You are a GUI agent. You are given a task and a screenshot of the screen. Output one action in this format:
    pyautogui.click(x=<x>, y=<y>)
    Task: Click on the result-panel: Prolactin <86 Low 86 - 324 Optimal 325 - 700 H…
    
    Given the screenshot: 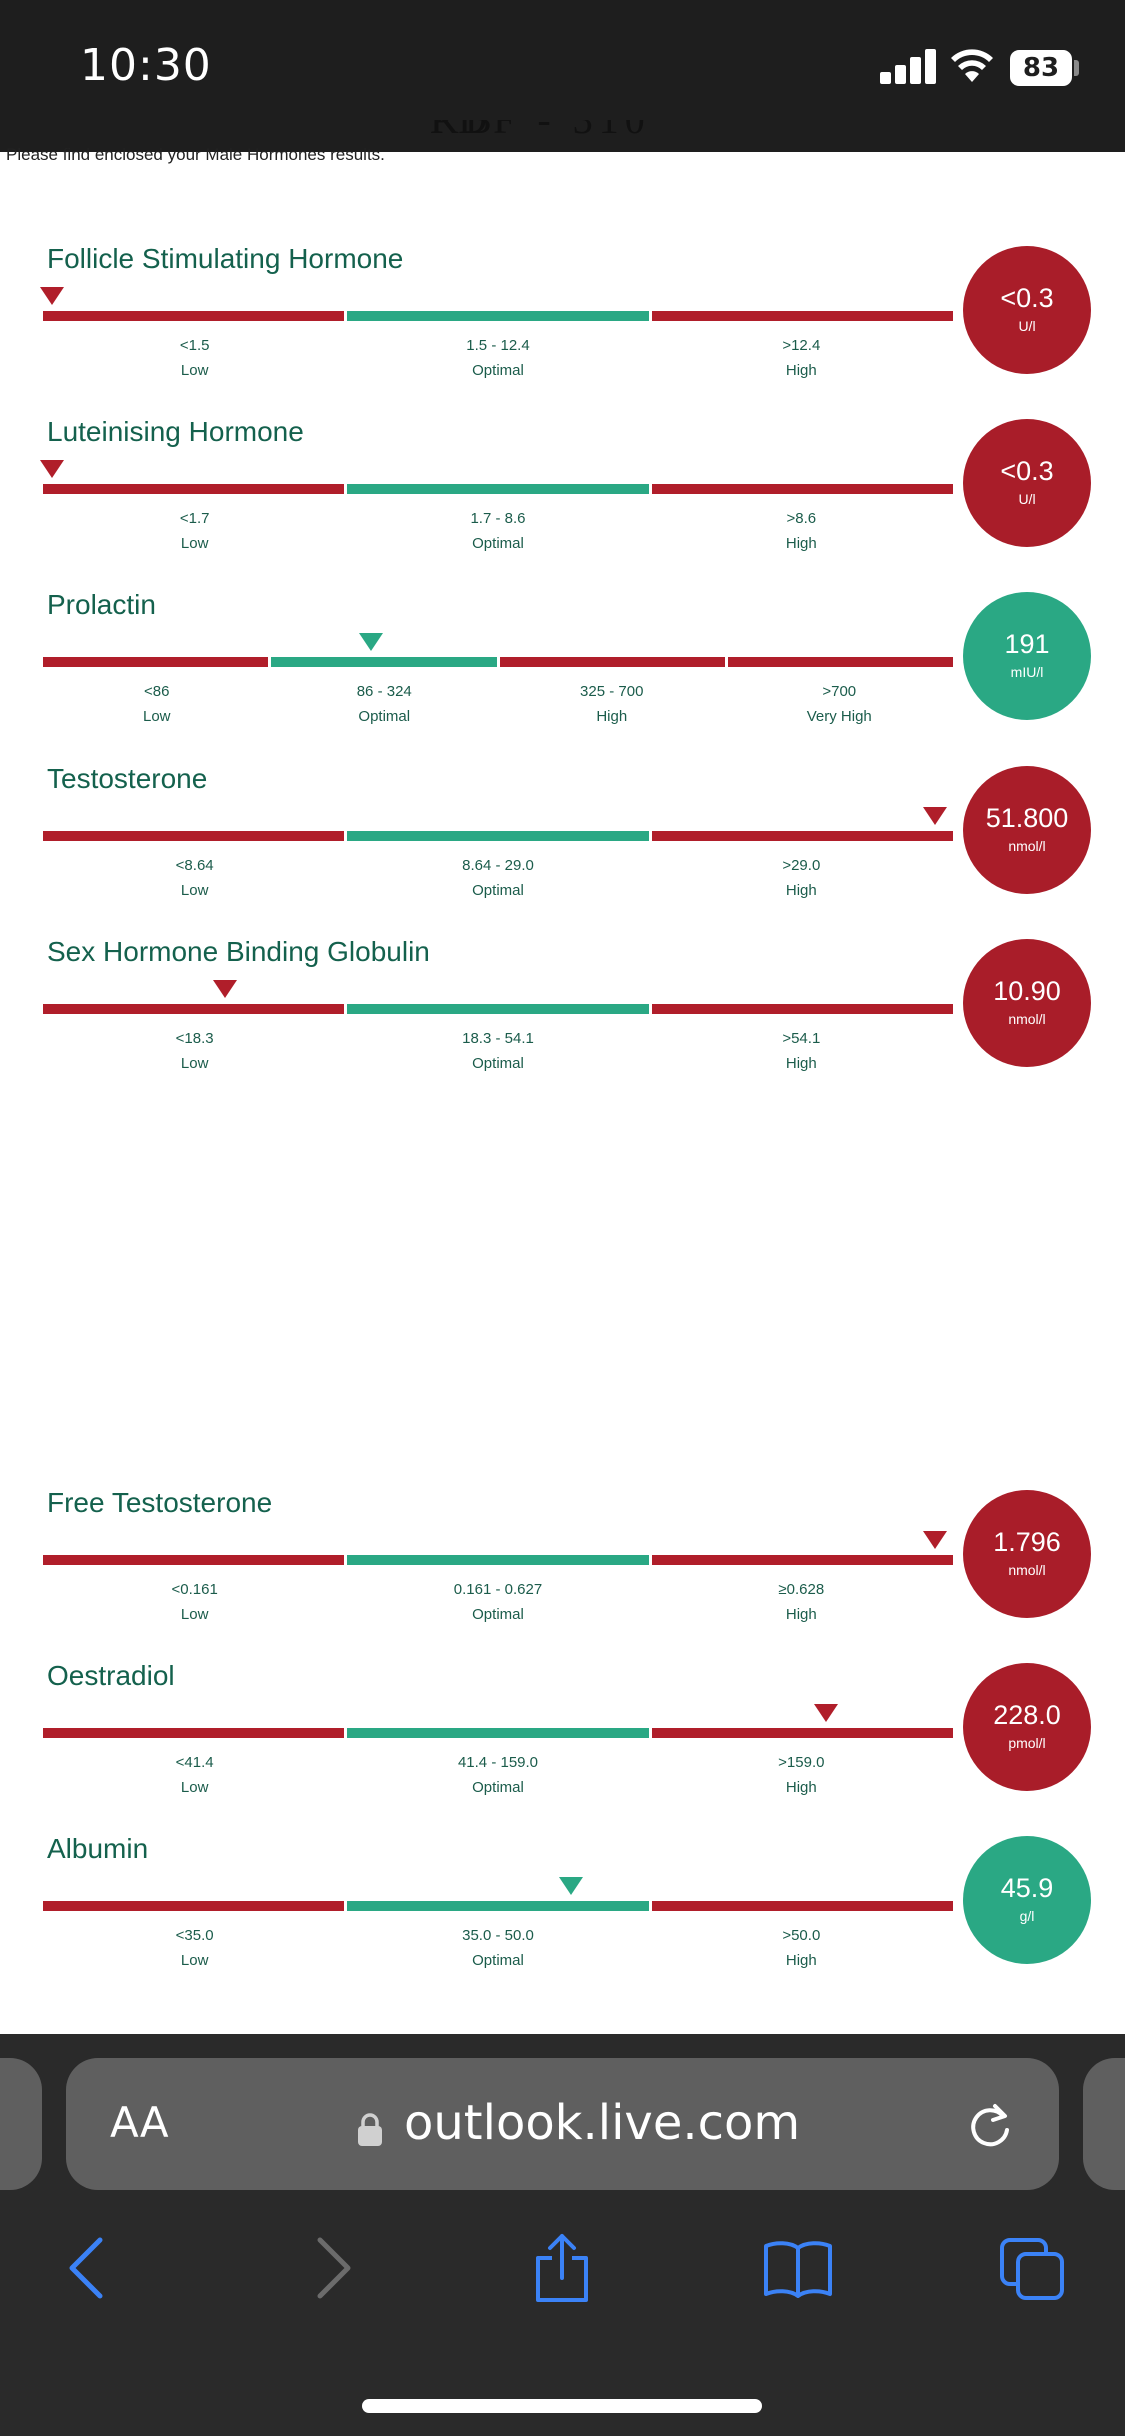 What is the action you would take?
    pyautogui.click(x=562, y=669)
    